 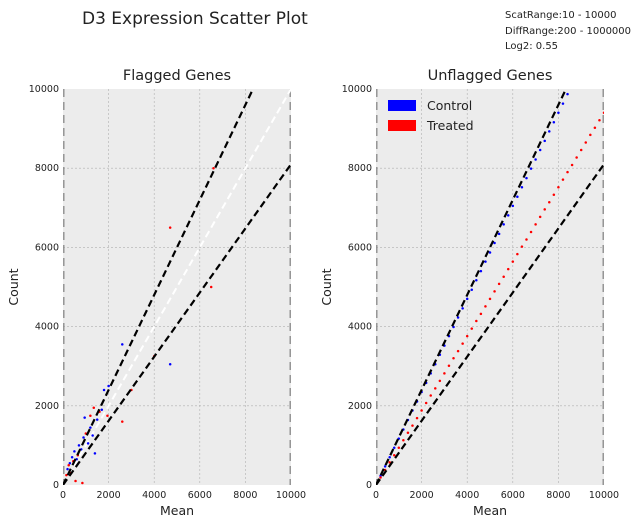 I want to click on figure-title: D3 Expression Scatter Plot, so click(x=195, y=19).